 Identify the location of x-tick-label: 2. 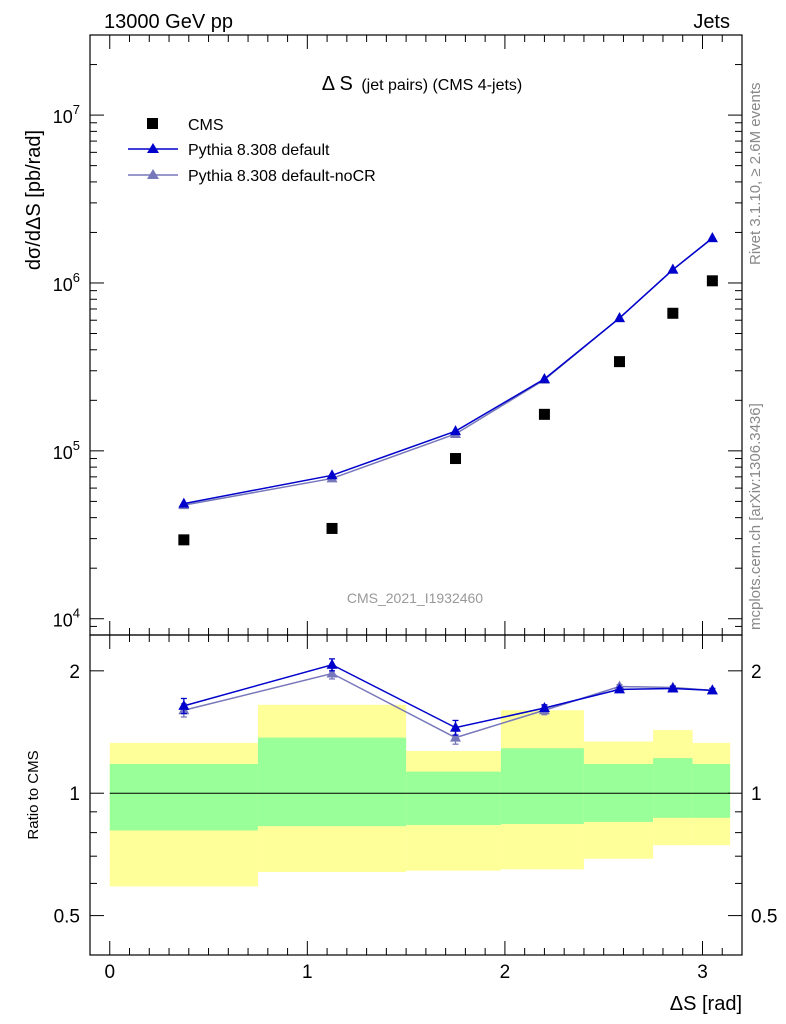
(505, 972).